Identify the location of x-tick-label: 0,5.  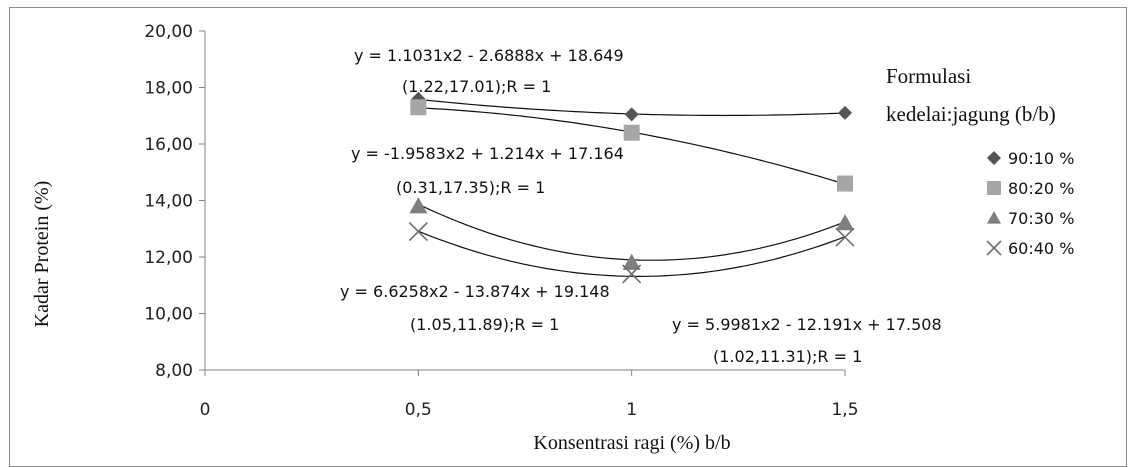
(418, 410).